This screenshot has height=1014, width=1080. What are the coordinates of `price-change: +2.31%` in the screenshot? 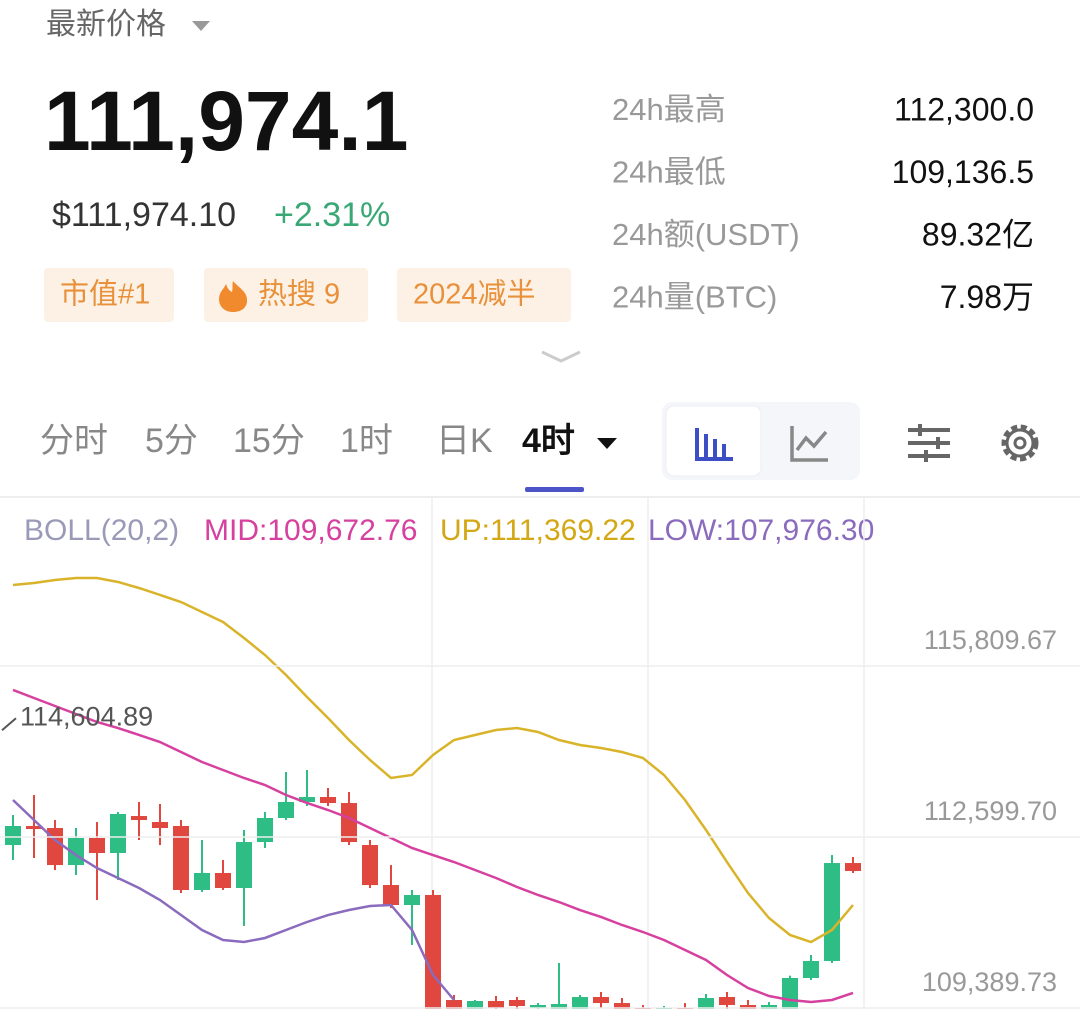 It's located at (332, 215).